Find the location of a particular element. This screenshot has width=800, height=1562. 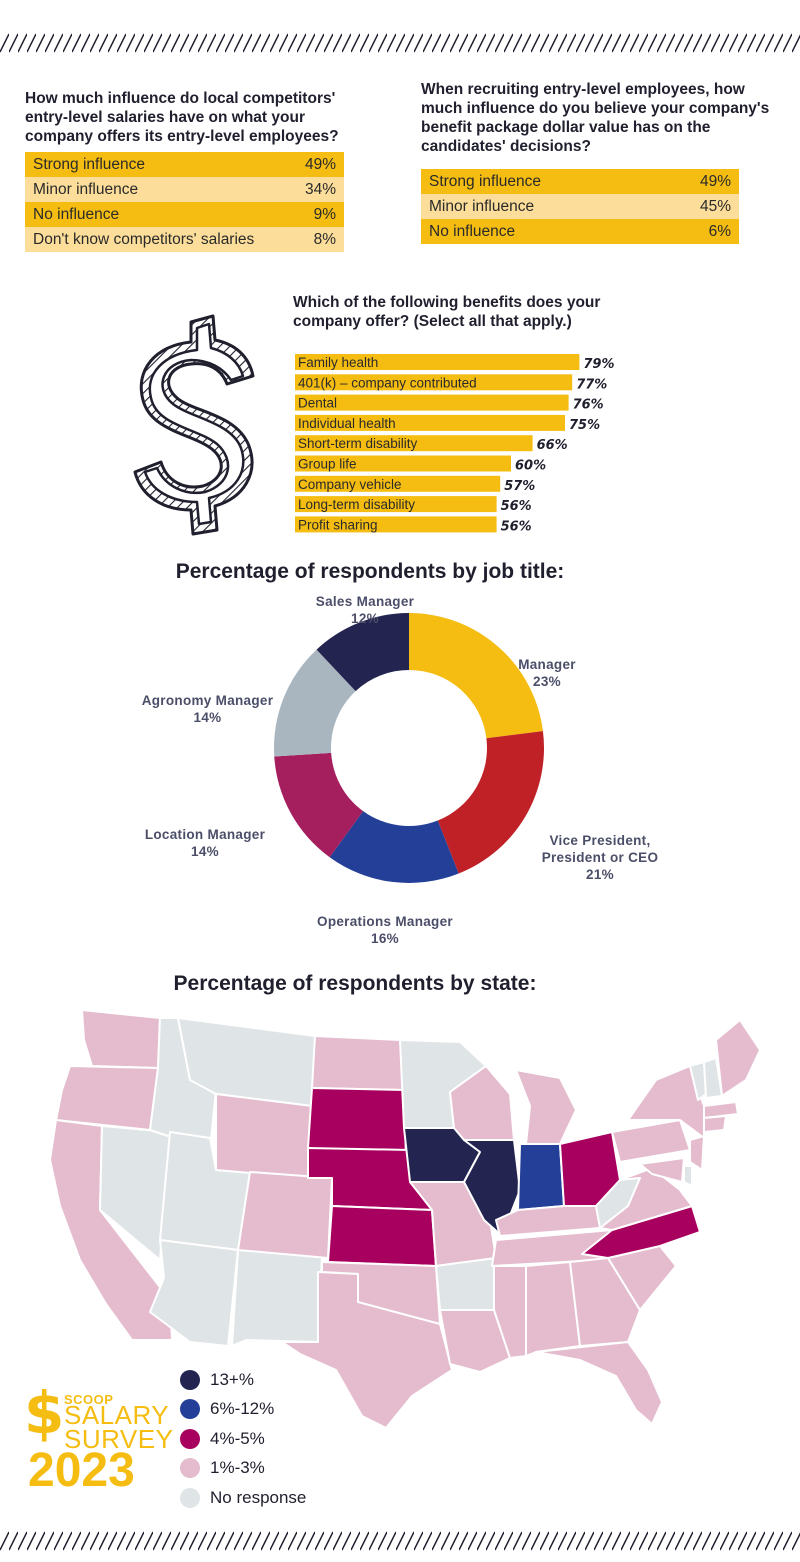

row-value: 6% is located at coordinates (719, 231).